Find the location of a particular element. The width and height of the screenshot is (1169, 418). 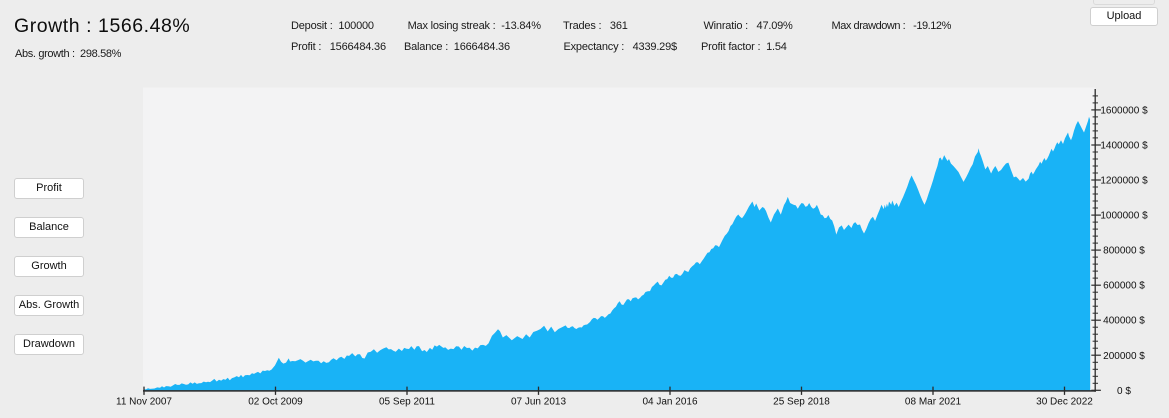

svg-text: 07 Jun 2013 is located at coordinates (538, 402).